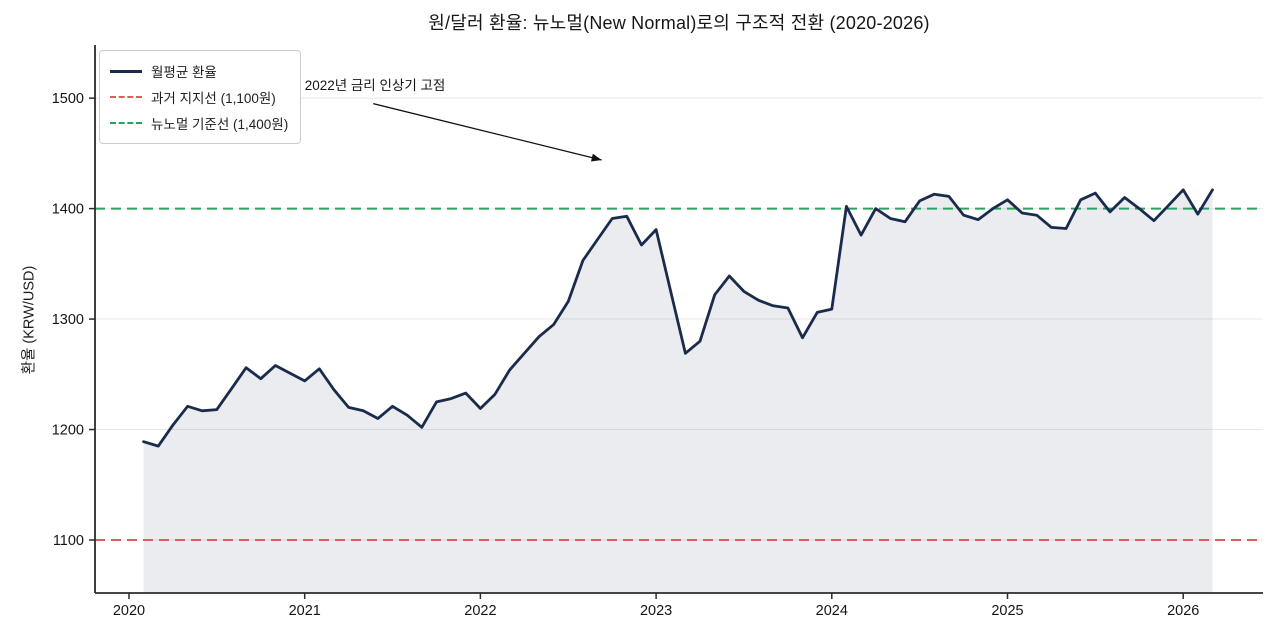 The image size is (1280, 640). Describe the element at coordinates (68, 99) in the screenshot. I see `y-tick-label: 1500` at that location.